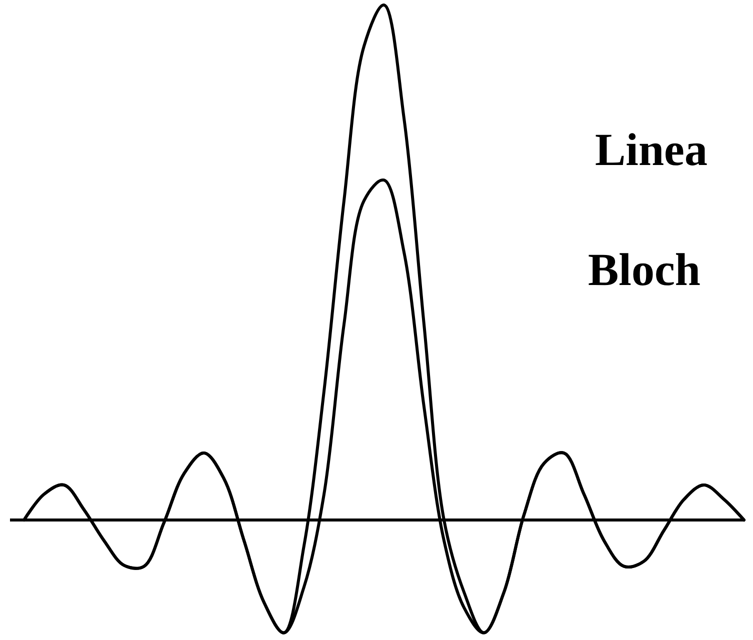 The height and width of the screenshot is (640, 753). I want to click on annotation: Bloch, so click(644, 269).